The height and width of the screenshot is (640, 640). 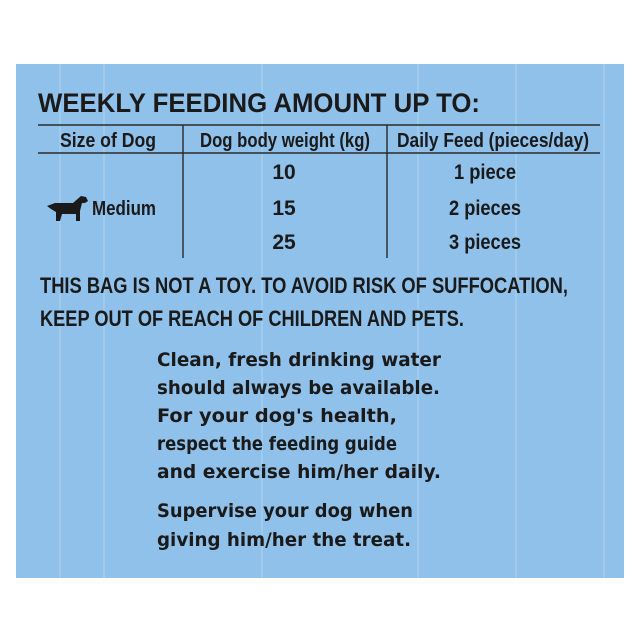 What do you see at coordinates (67, 208) in the screenshot?
I see `dog-icon` at bounding box center [67, 208].